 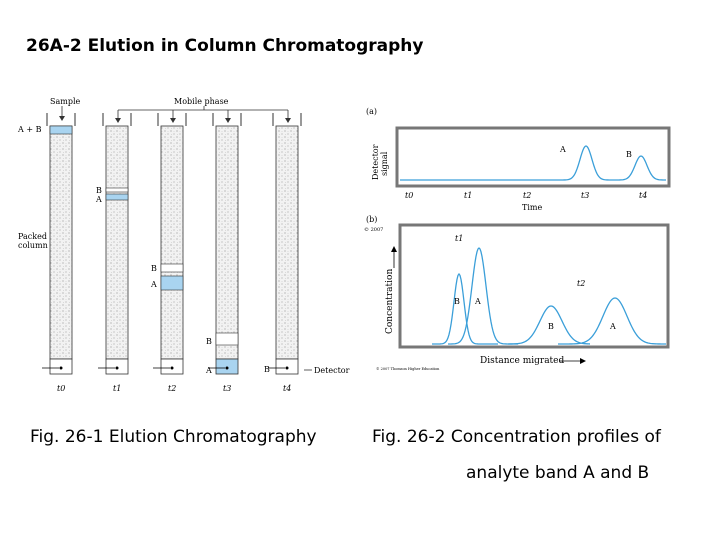 What do you see at coordinates (585, 195) in the screenshot?
I see `tick-t3: t3` at bounding box center [585, 195].